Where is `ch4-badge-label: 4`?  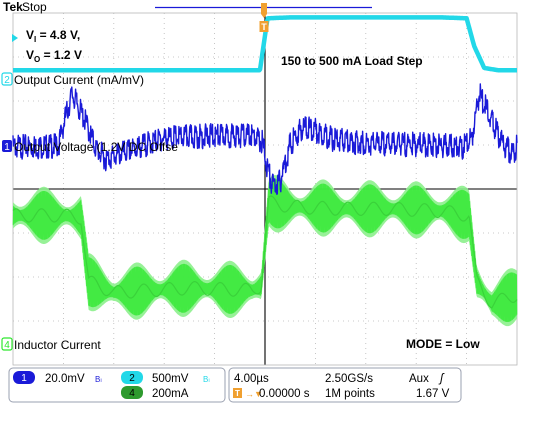
ch4-badge-label: 4 is located at coordinates (132, 393).